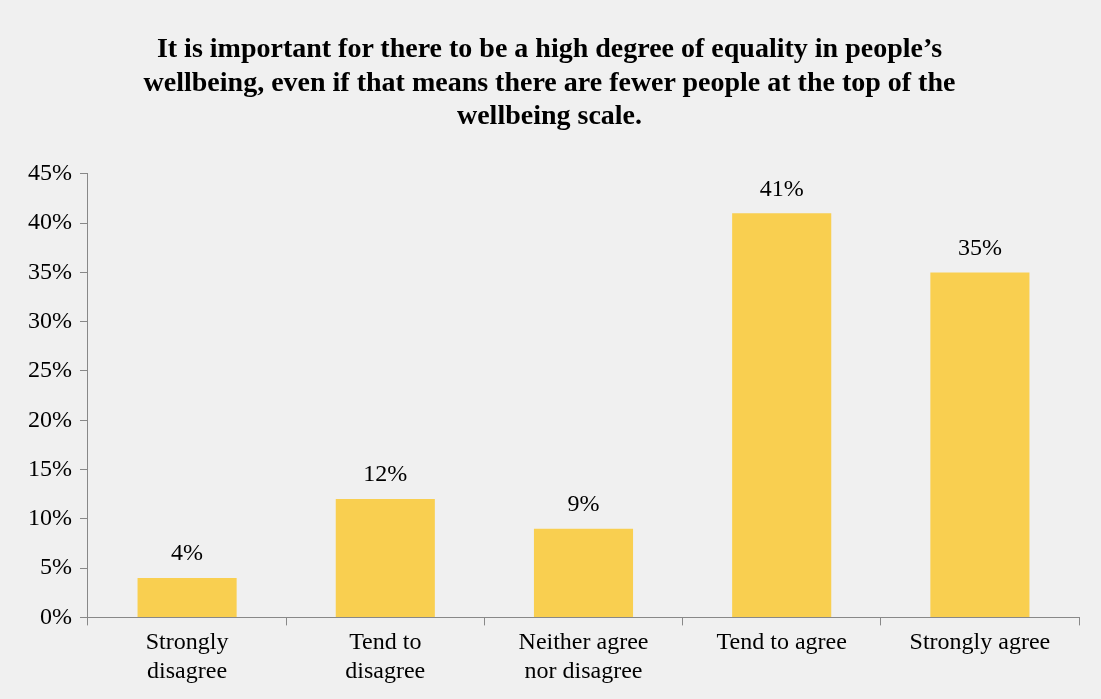 Image resolution: width=1101 pixels, height=699 pixels. I want to click on y-tick-label: 40%, so click(49, 221).